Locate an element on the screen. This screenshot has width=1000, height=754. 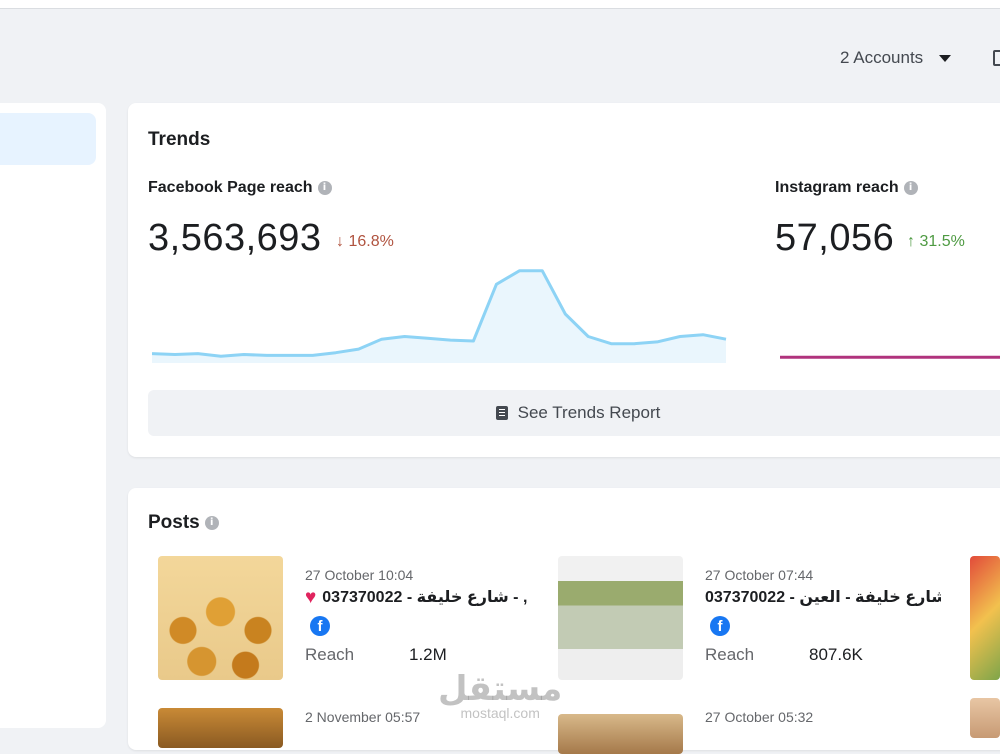
instagram-reach-chart is located at coordinates (890, 357).